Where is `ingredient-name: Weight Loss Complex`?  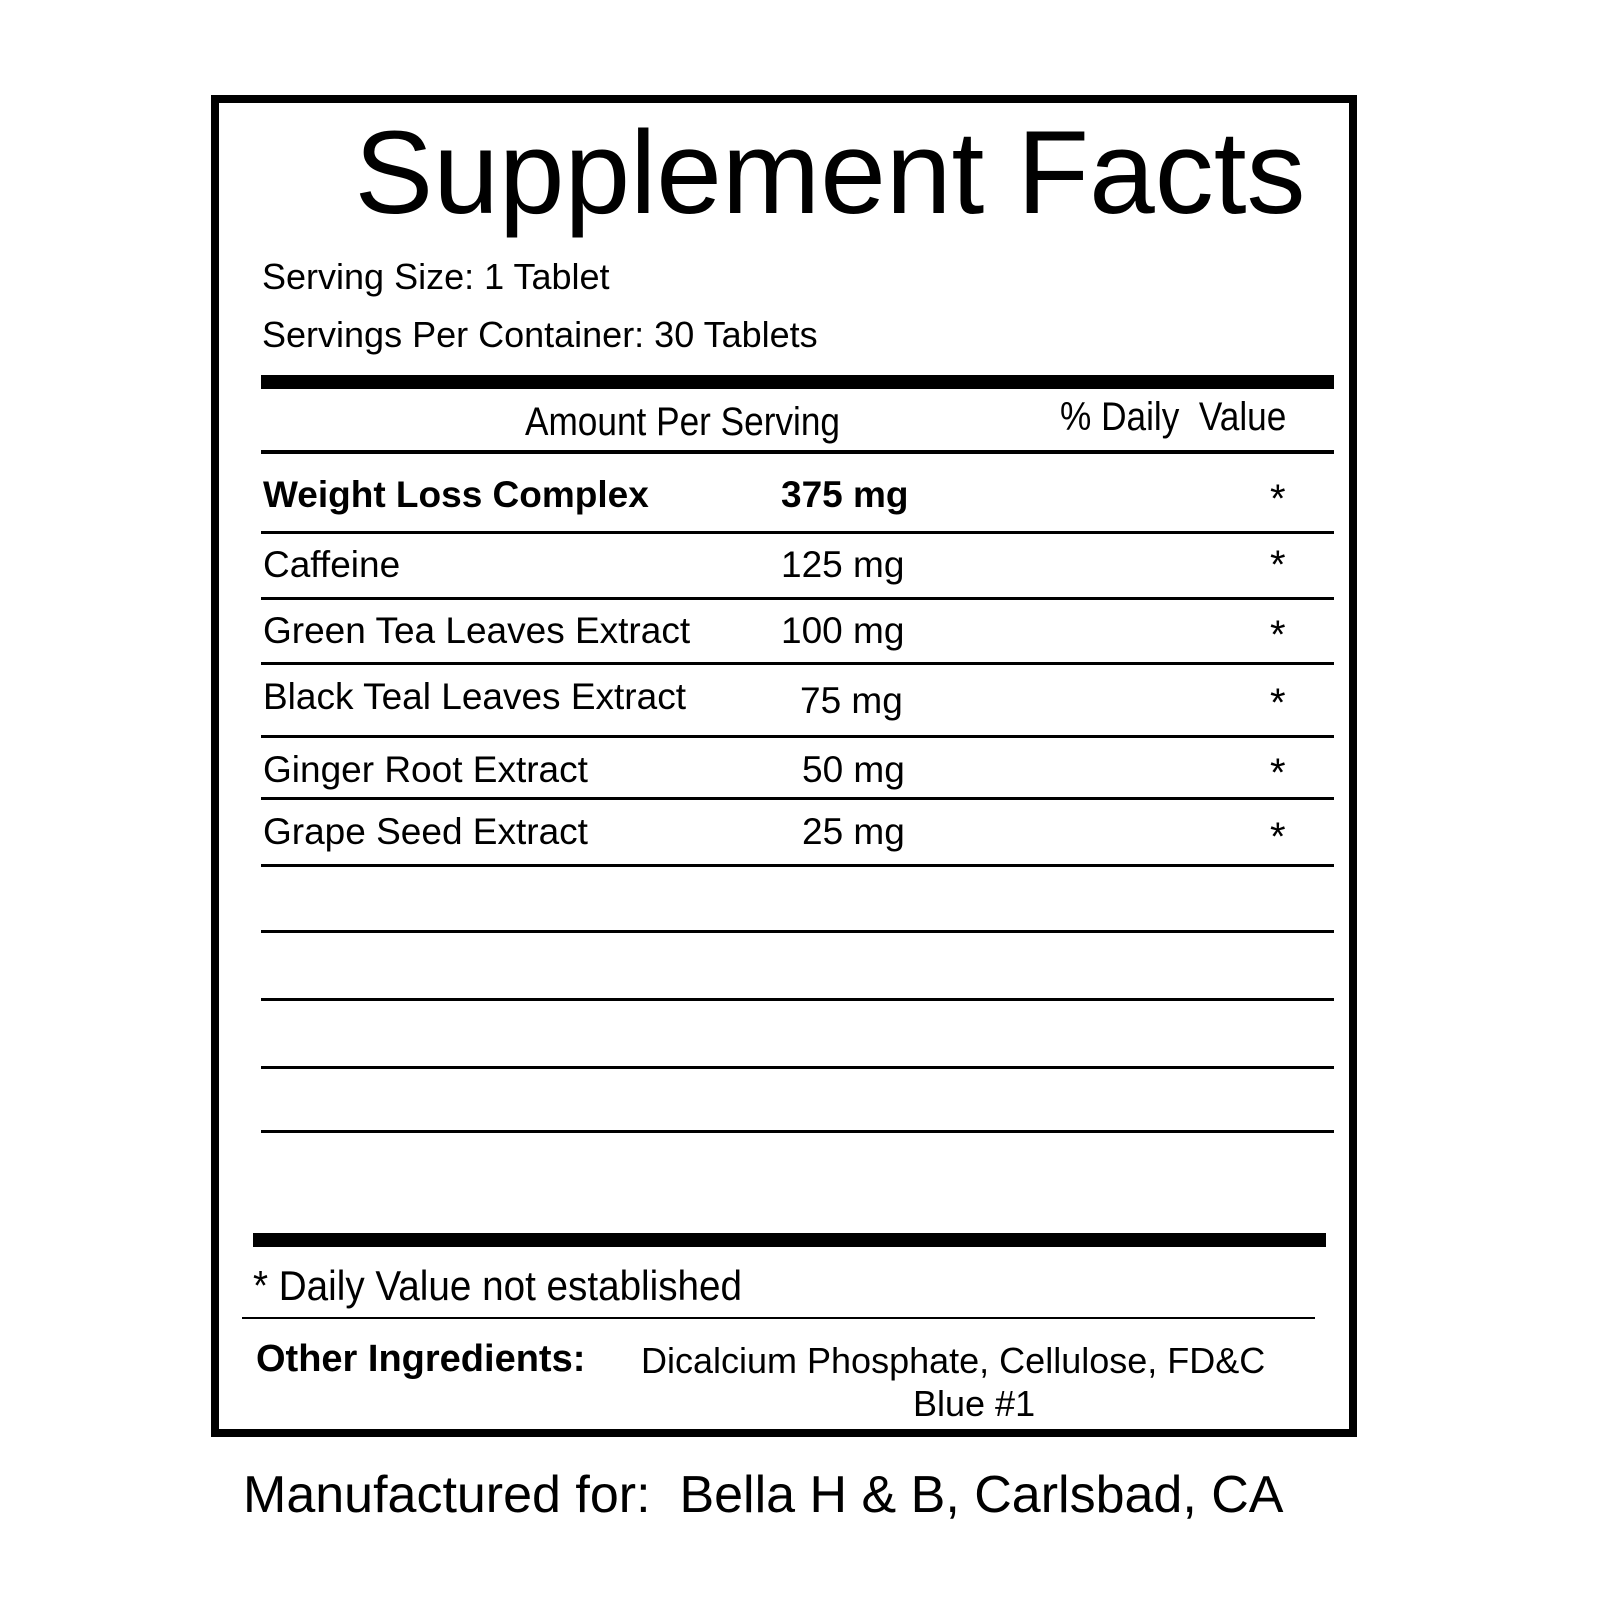
ingredient-name: Weight Loss Complex is located at coordinates (456, 494).